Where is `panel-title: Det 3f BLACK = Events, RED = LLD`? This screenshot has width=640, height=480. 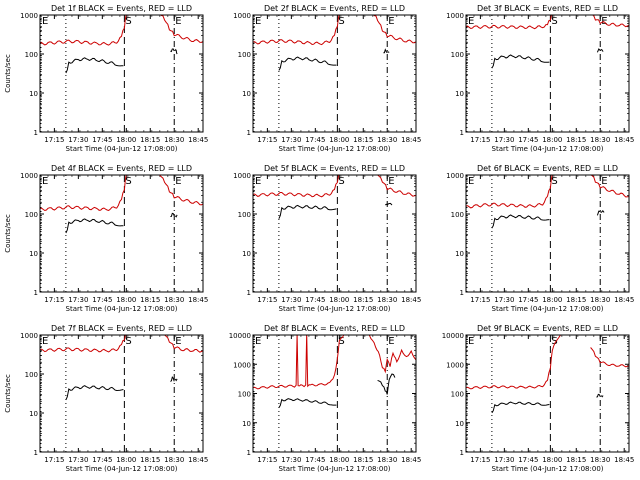
panel-title: Det 3f BLACK = Events, RED = LLD is located at coordinates (547, 8).